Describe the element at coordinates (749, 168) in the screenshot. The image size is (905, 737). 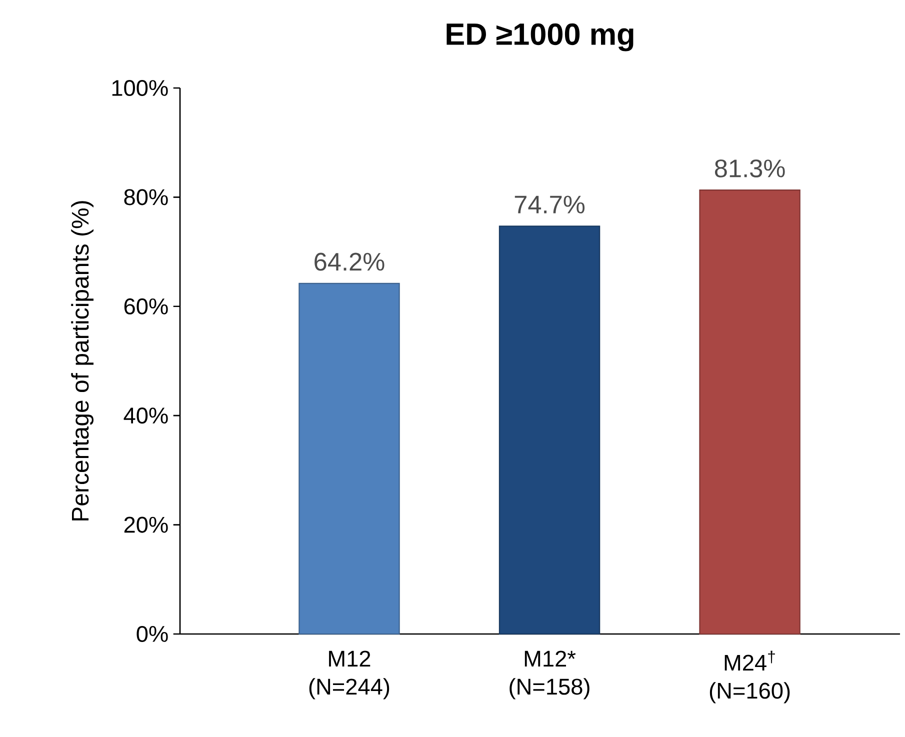
I see `data-label: 81.3%` at that location.